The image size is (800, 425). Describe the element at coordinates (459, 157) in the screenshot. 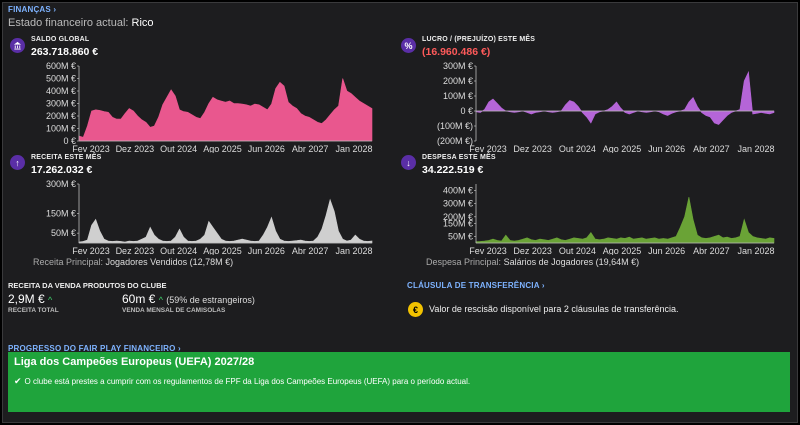

I see `expense-label: DESPESA ESTE MÊS` at that location.